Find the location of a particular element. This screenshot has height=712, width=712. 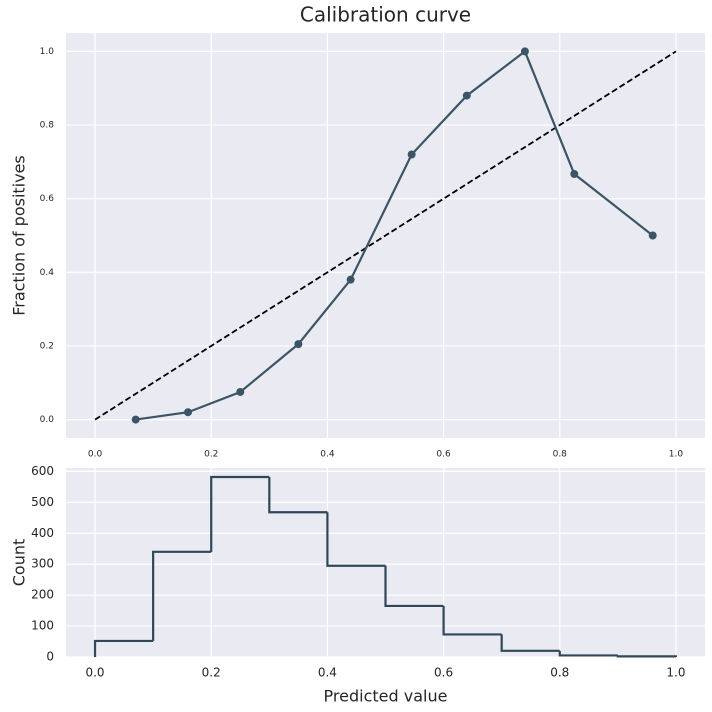

x-axis-label: Predicted value is located at coordinates (386, 696).